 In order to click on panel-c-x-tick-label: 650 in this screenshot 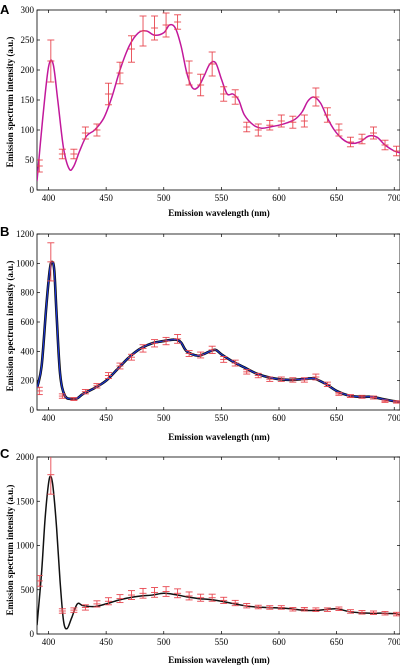, I will do `click(337, 642)`.